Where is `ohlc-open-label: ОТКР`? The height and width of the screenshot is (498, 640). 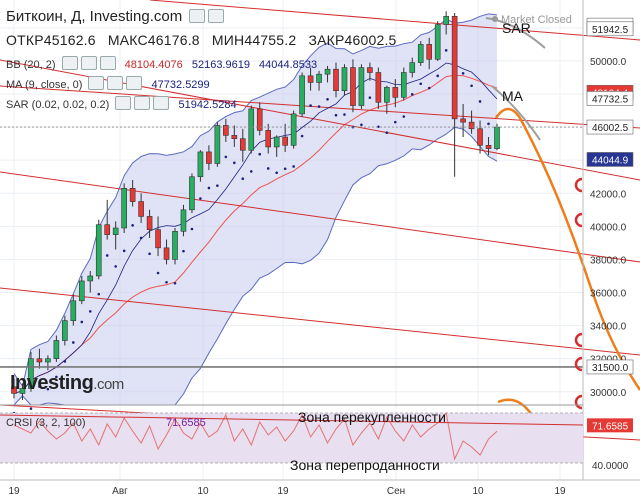
ohlc-open-label: ОТКР is located at coordinates (25, 40).